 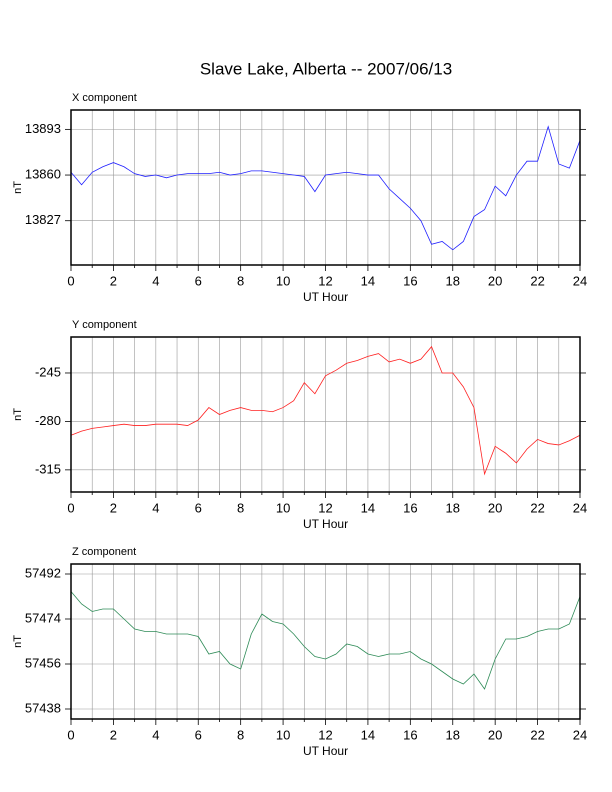 What do you see at coordinates (104, 98) in the screenshot?
I see `panel-subtitle: X component` at bounding box center [104, 98].